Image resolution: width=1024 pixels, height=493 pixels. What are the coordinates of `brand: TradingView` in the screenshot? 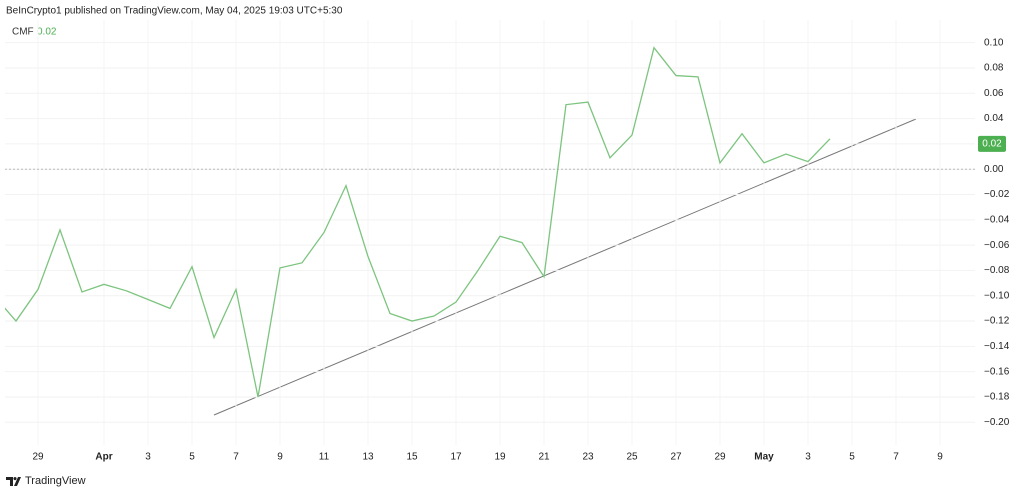 It's located at (55, 481).